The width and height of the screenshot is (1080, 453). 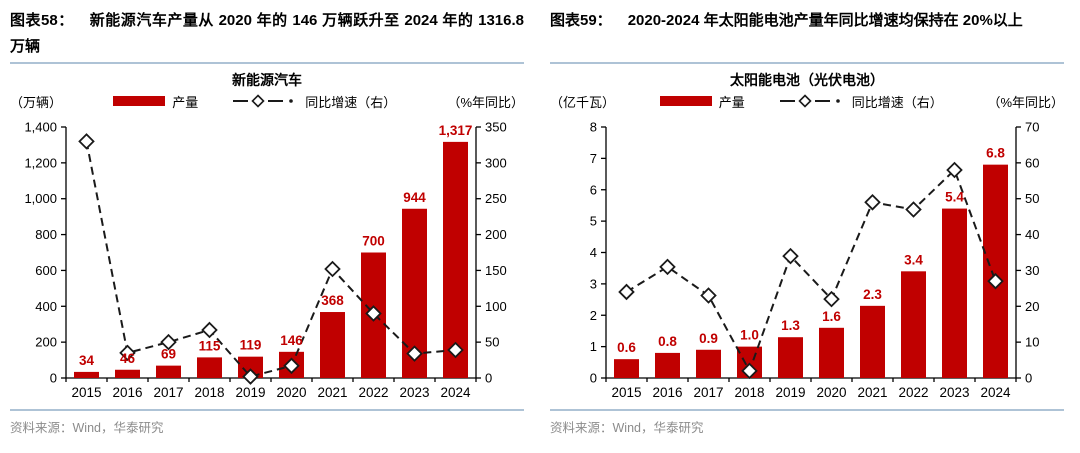 I want to click on chart-title: 新能源汽车, so click(x=267, y=80).